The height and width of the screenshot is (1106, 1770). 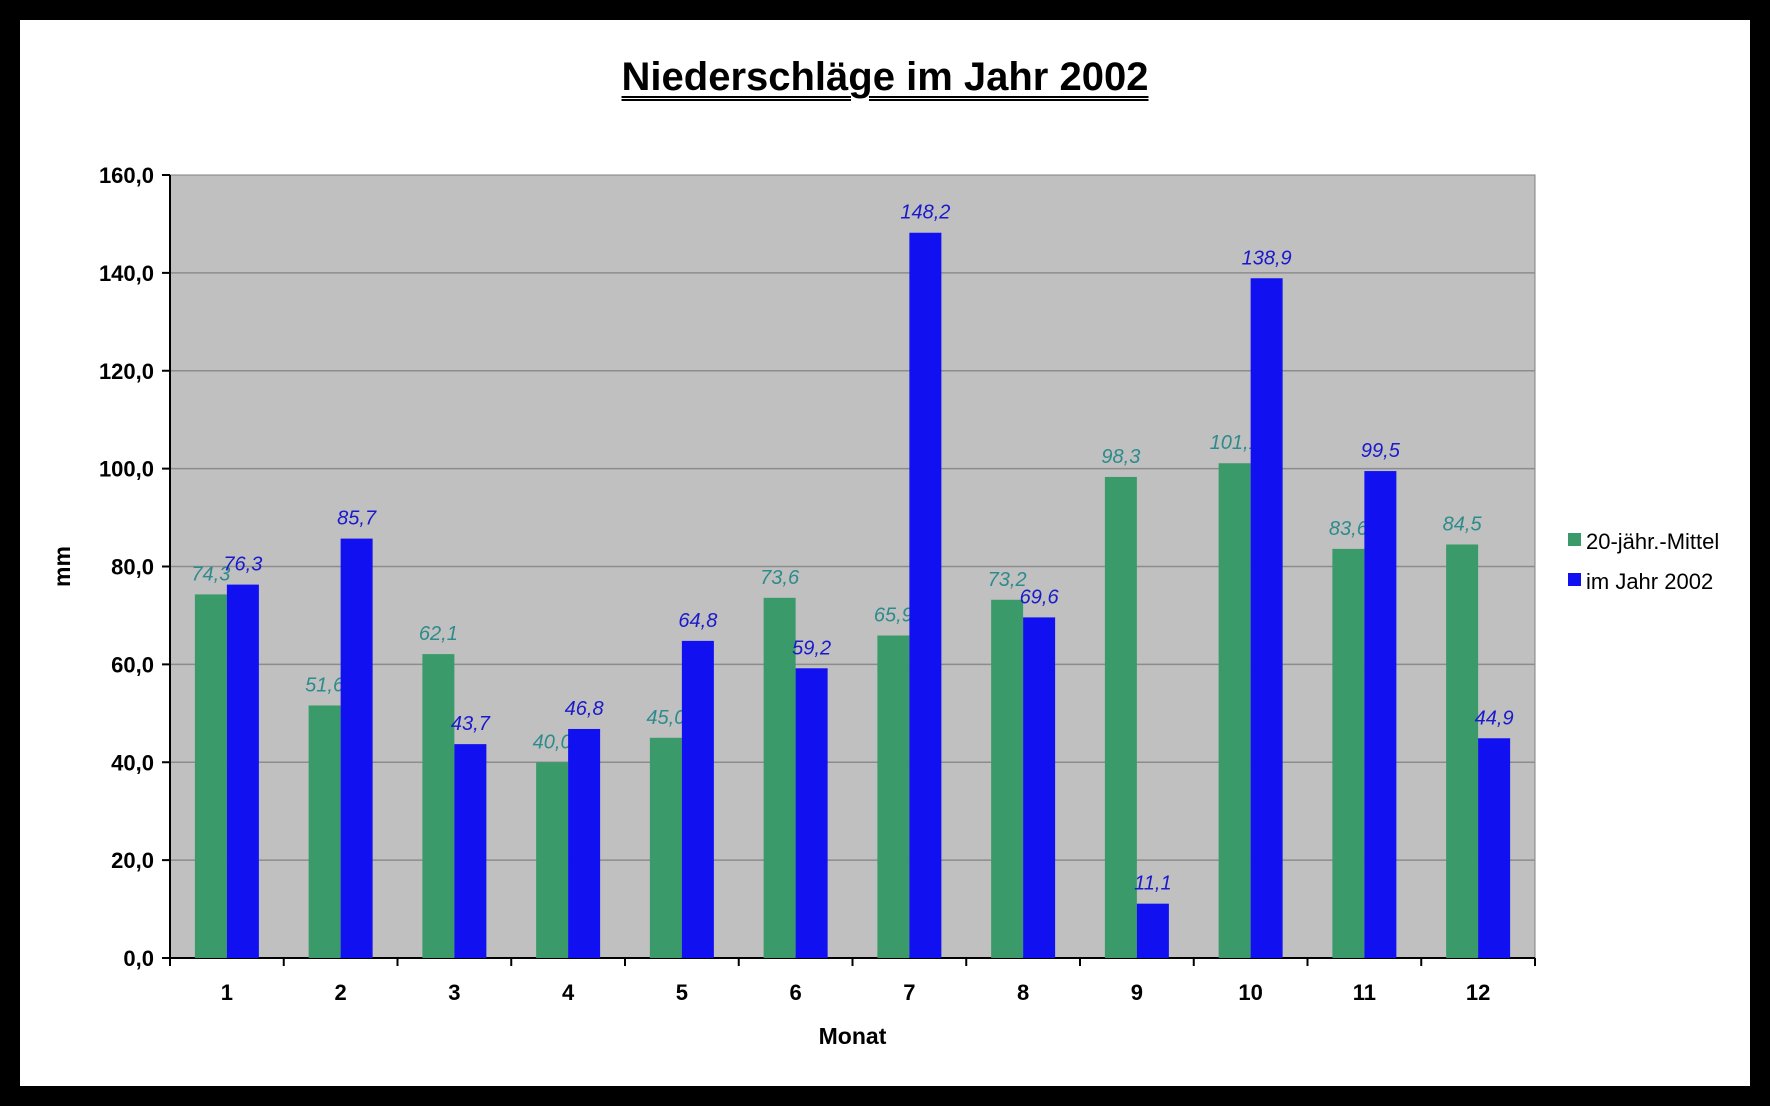 I want to click on y-tick-label: 120,0, so click(x=126, y=371).